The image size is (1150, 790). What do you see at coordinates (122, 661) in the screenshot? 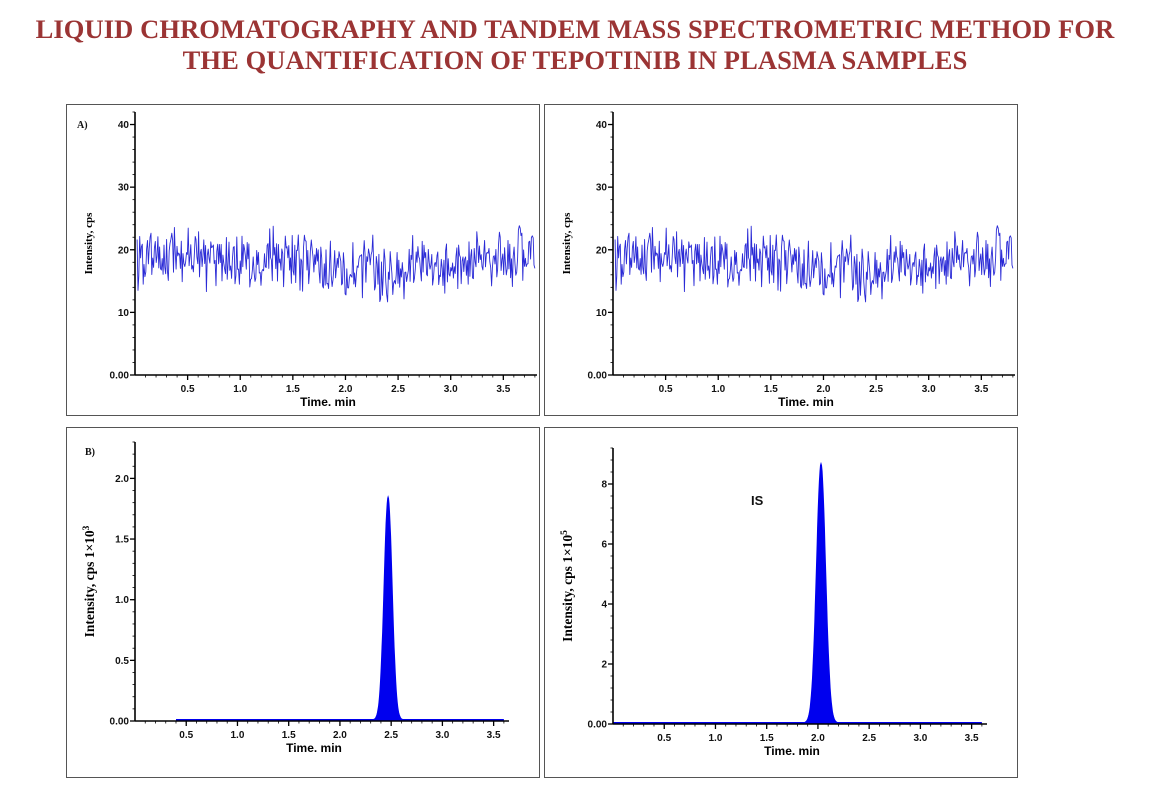
I see `y-tick-label: 0.5` at bounding box center [122, 661].